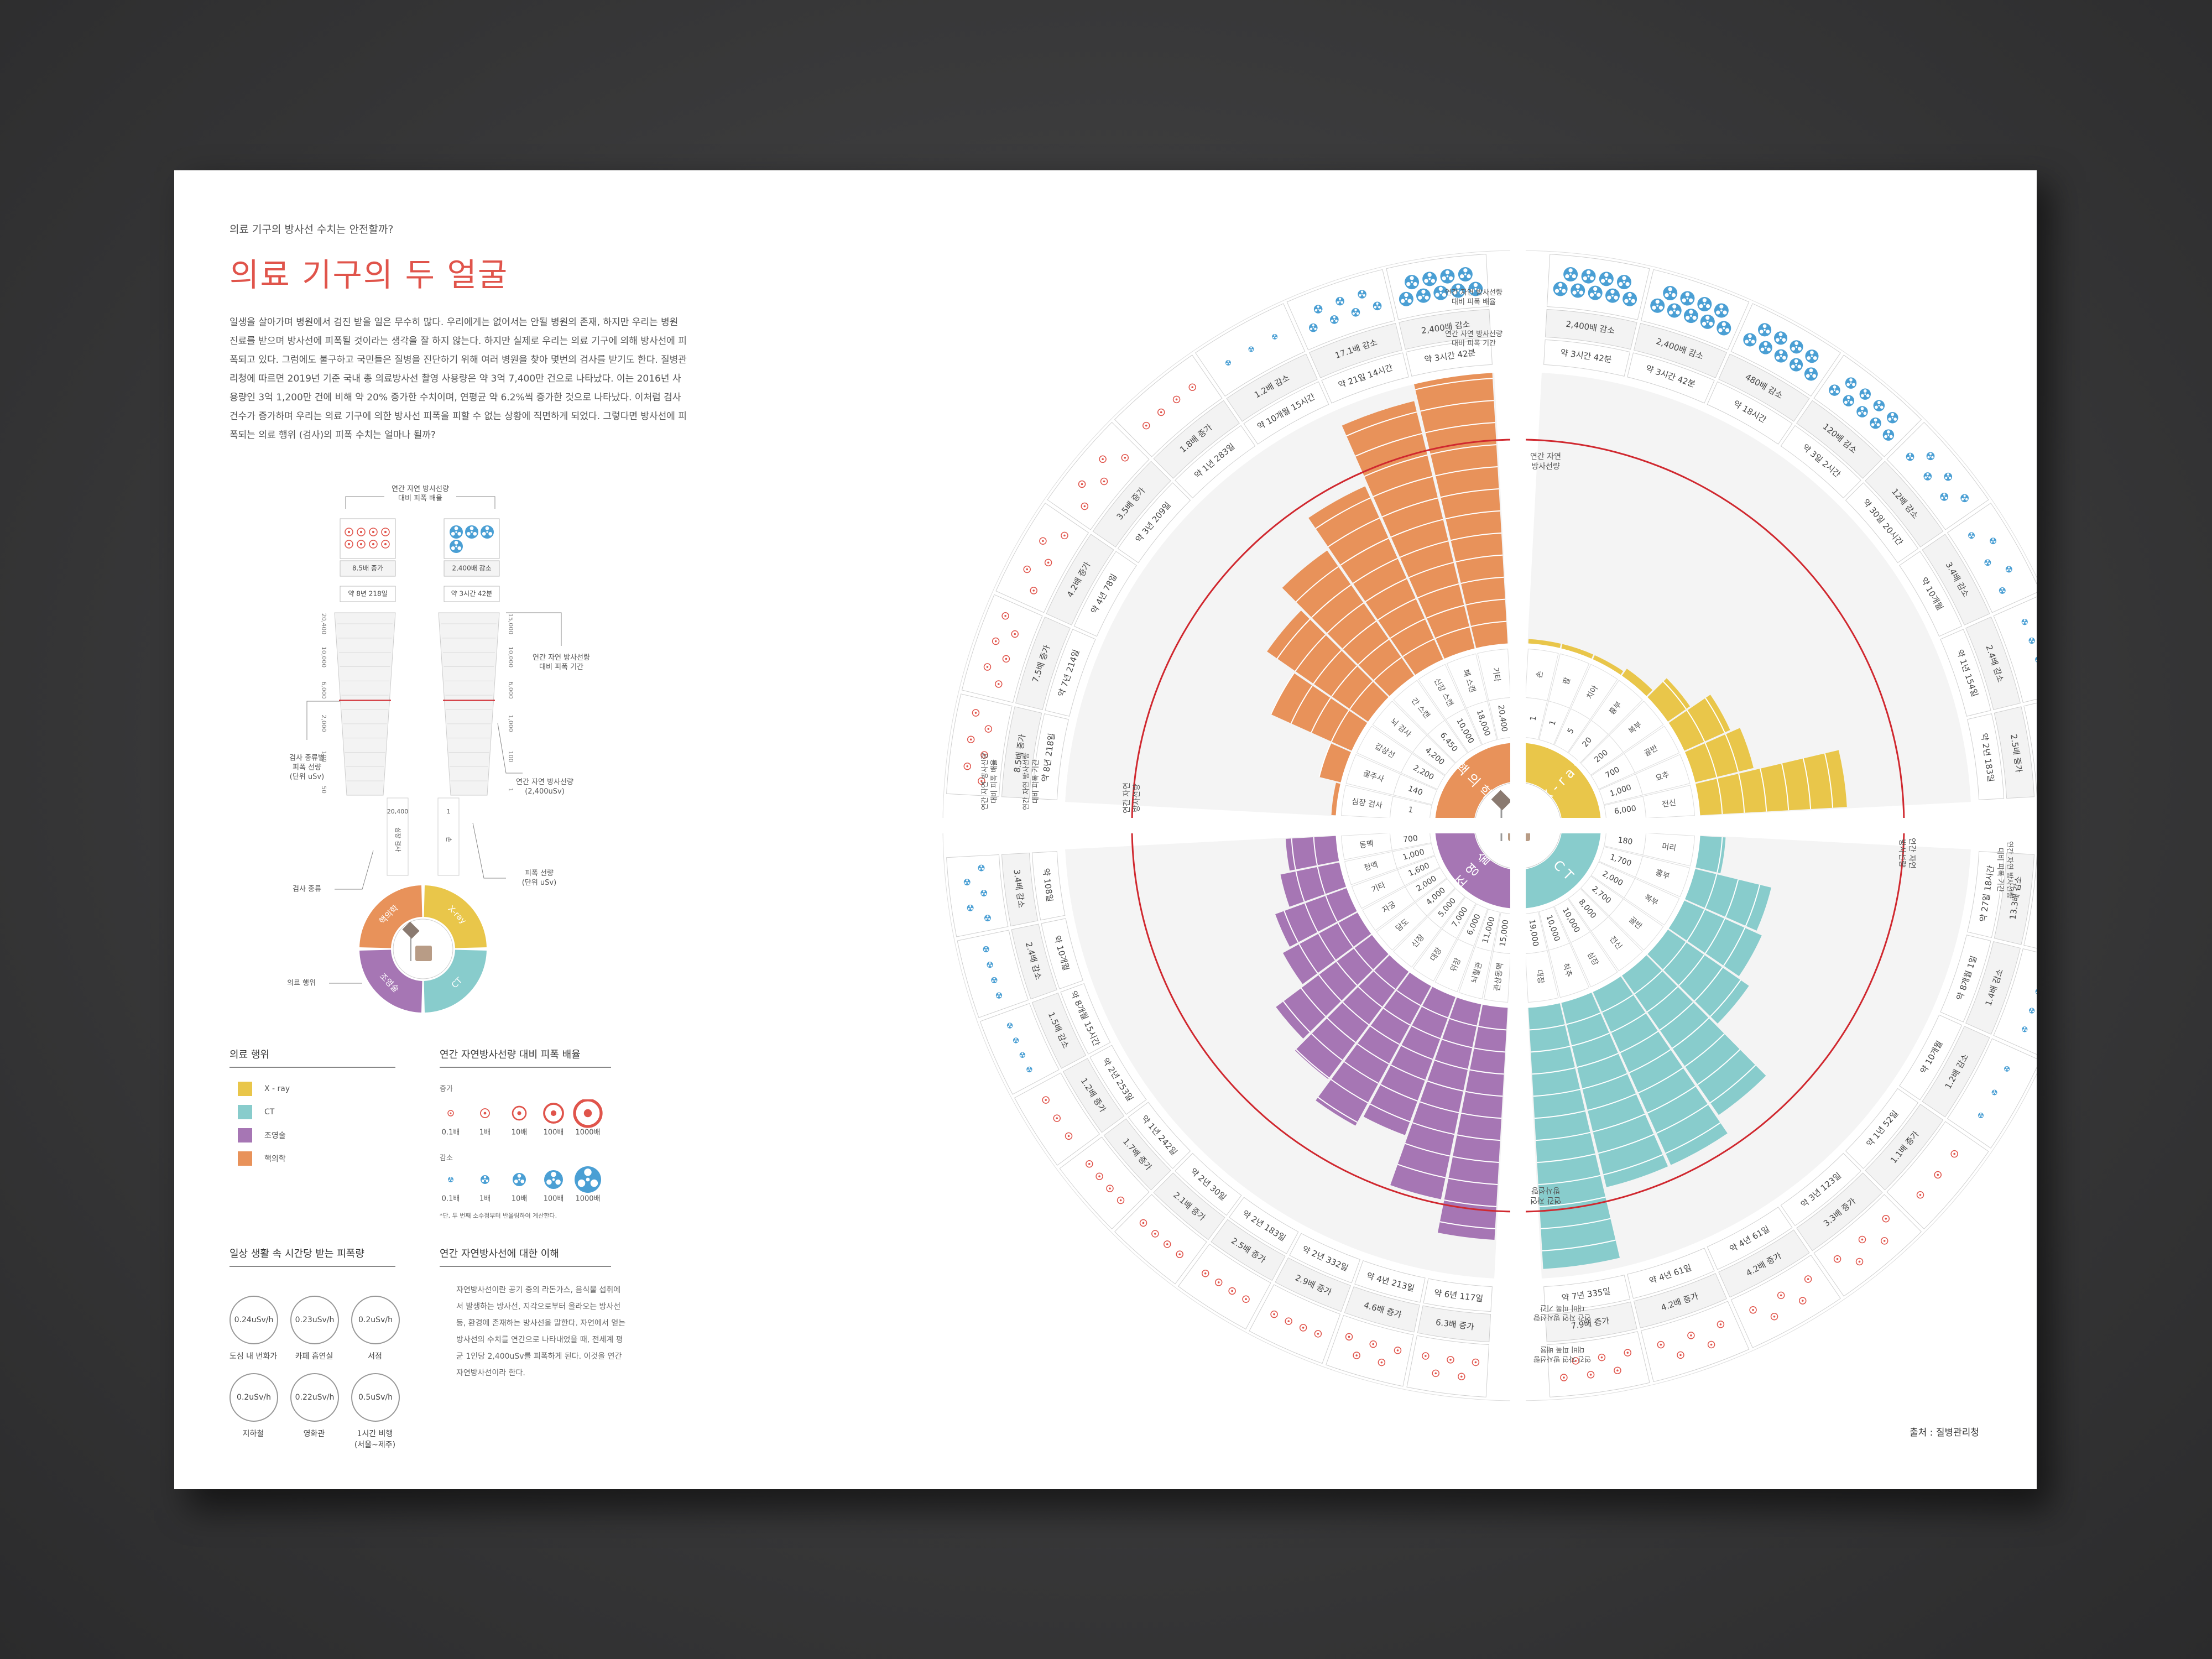  What do you see at coordinates (1499, 977) in the screenshot?
I see `contrast-name-label: 관상동맥` at bounding box center [1499, 977].